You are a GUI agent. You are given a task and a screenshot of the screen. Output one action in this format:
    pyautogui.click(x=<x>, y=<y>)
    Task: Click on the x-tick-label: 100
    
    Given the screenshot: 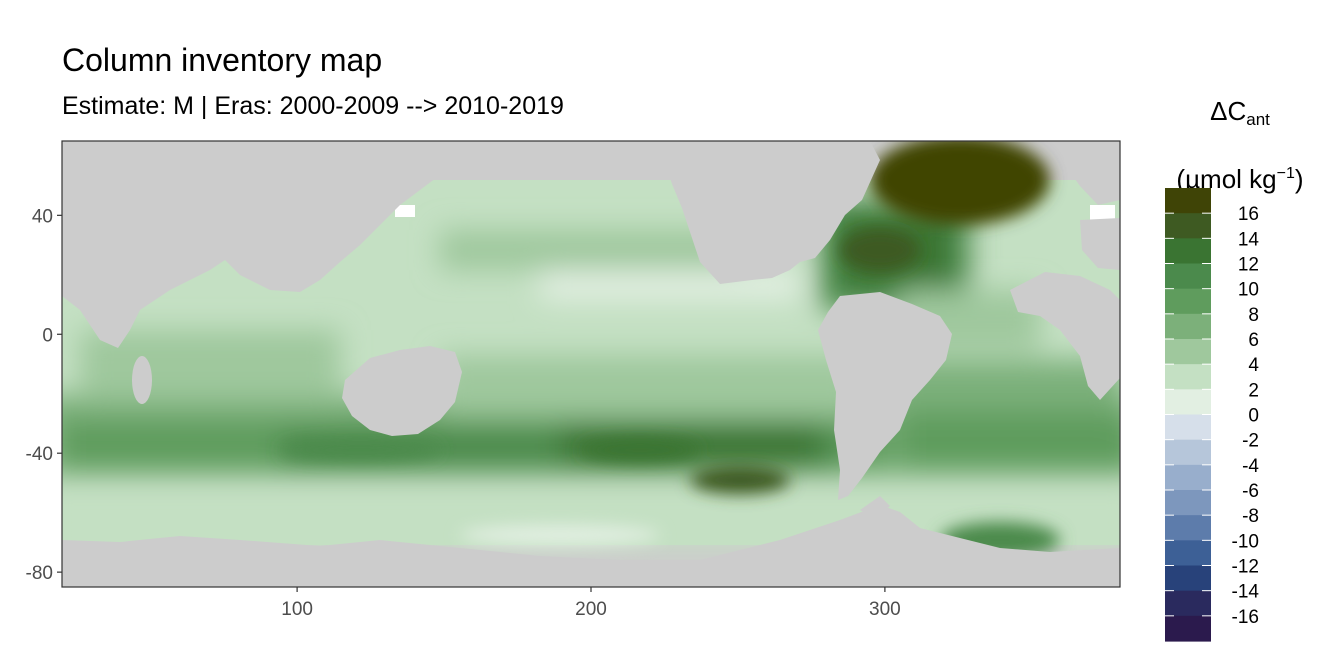 What is the action you would take?
    pyautogui.click(x=297, y=609)
    